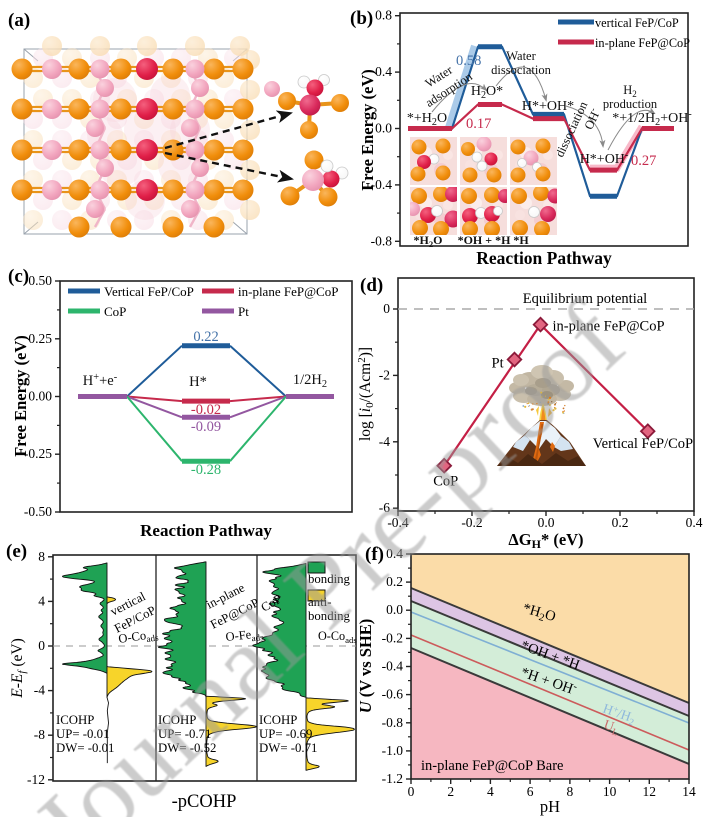  I want to click on svg-text: CoP, so click(445, 482).